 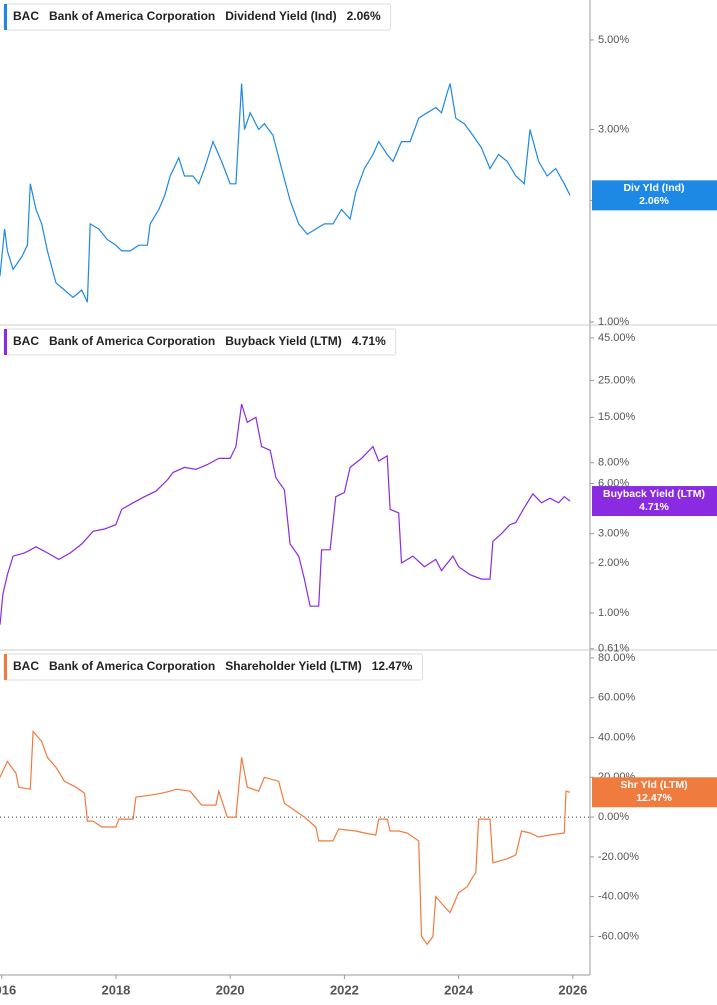 What do you see at coordinates (653, 785) in the screenshot?
I see `badge-label: Shr Yld (LTM)` at bounding box center [653, 785].